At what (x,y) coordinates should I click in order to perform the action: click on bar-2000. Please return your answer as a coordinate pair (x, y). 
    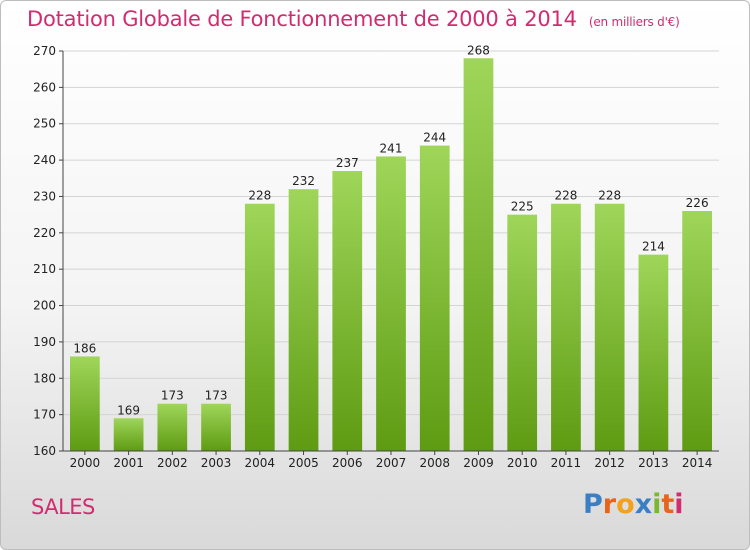
    Looking at the image, I should click on (84, 403).